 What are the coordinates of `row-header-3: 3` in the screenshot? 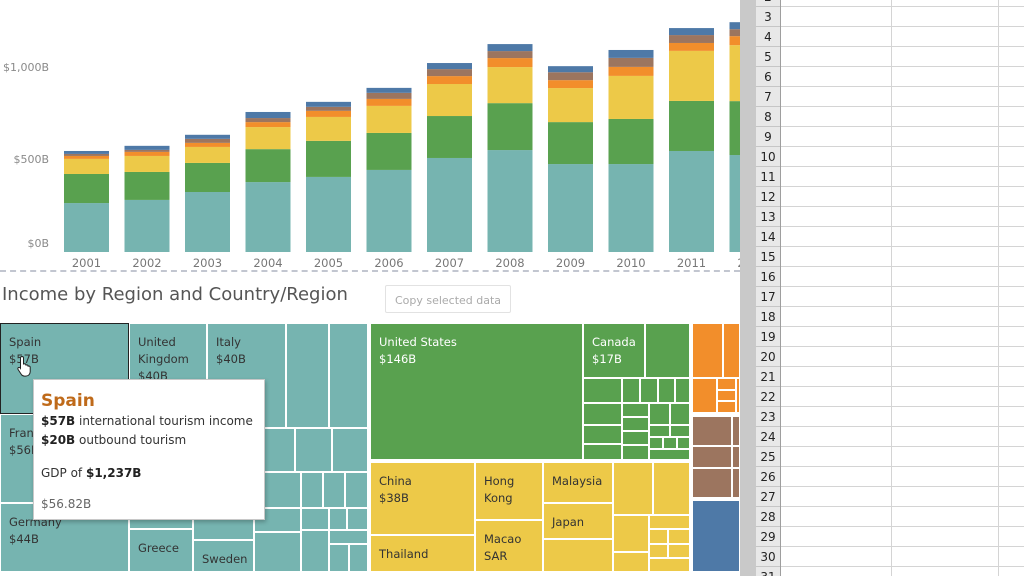 It's located at (768, 17).